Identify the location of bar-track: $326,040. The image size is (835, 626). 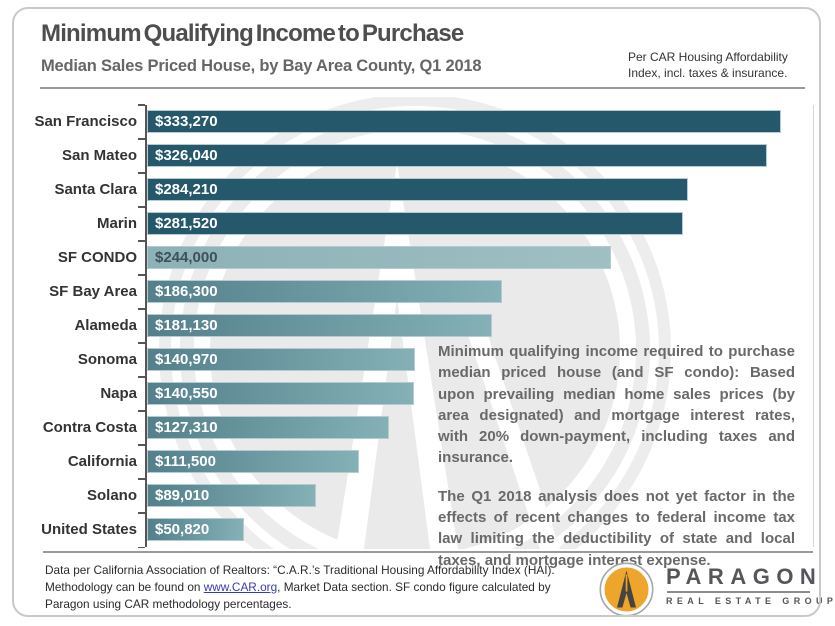
(475, 155).